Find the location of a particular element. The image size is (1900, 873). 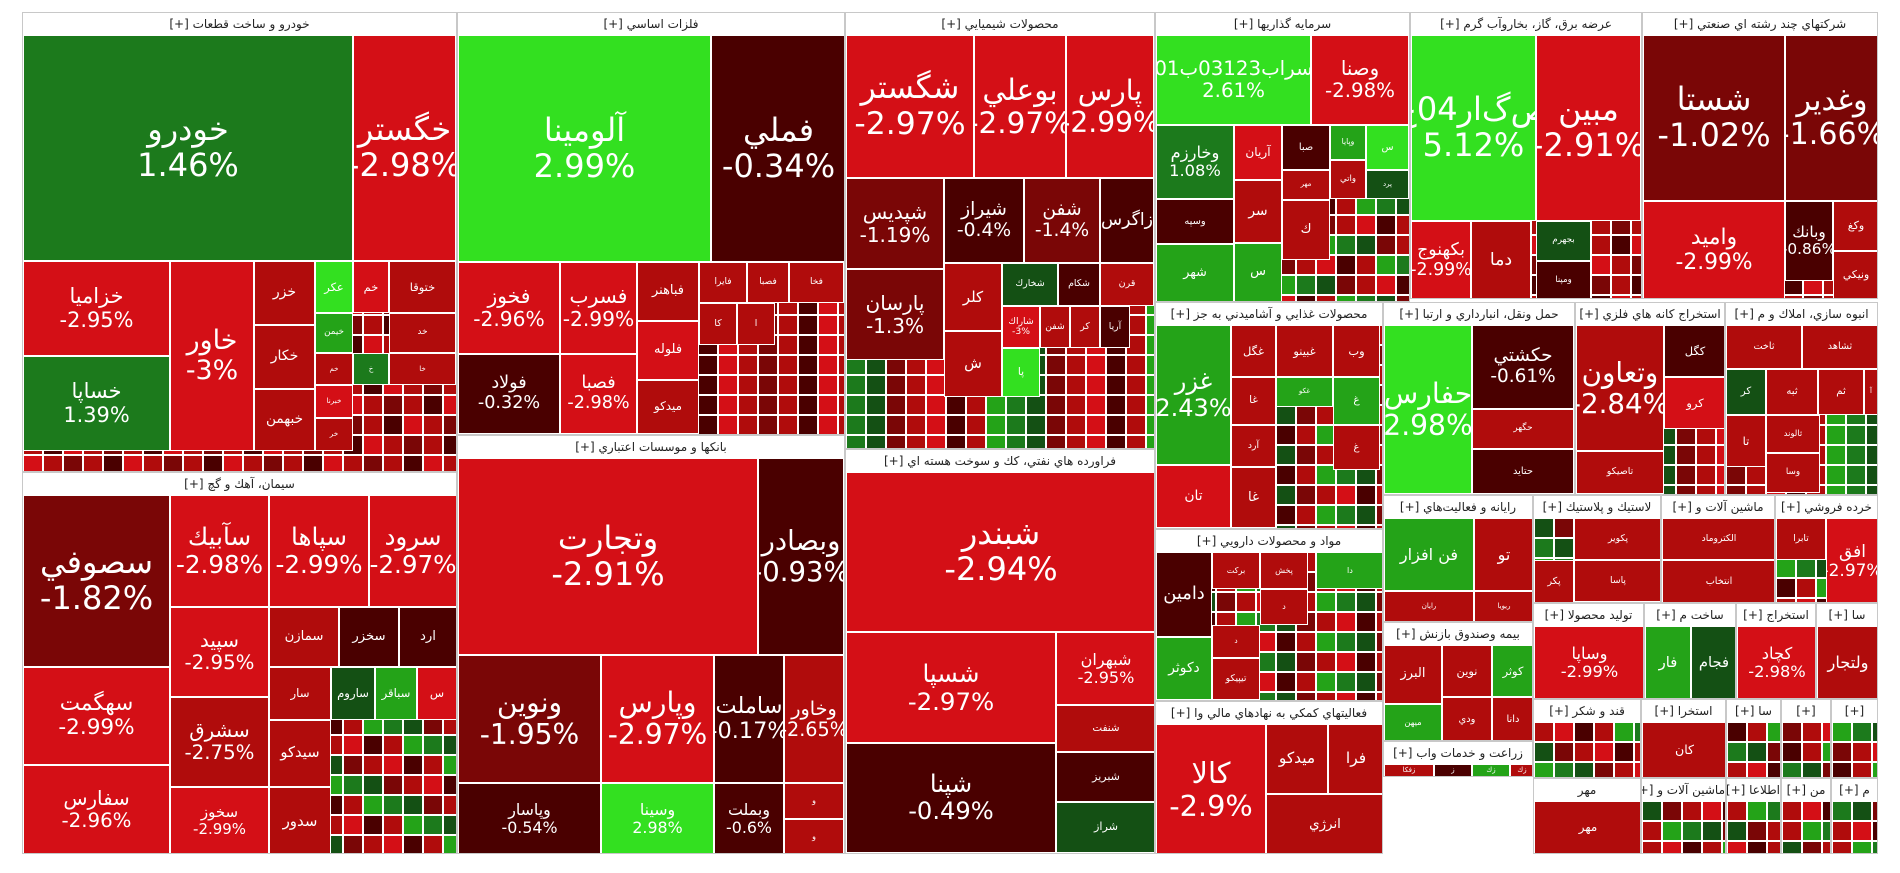

sector-title: فراورده هاي نفتي، كك و سوخت هسته اي [+] is located at coordinates (1000, 461).